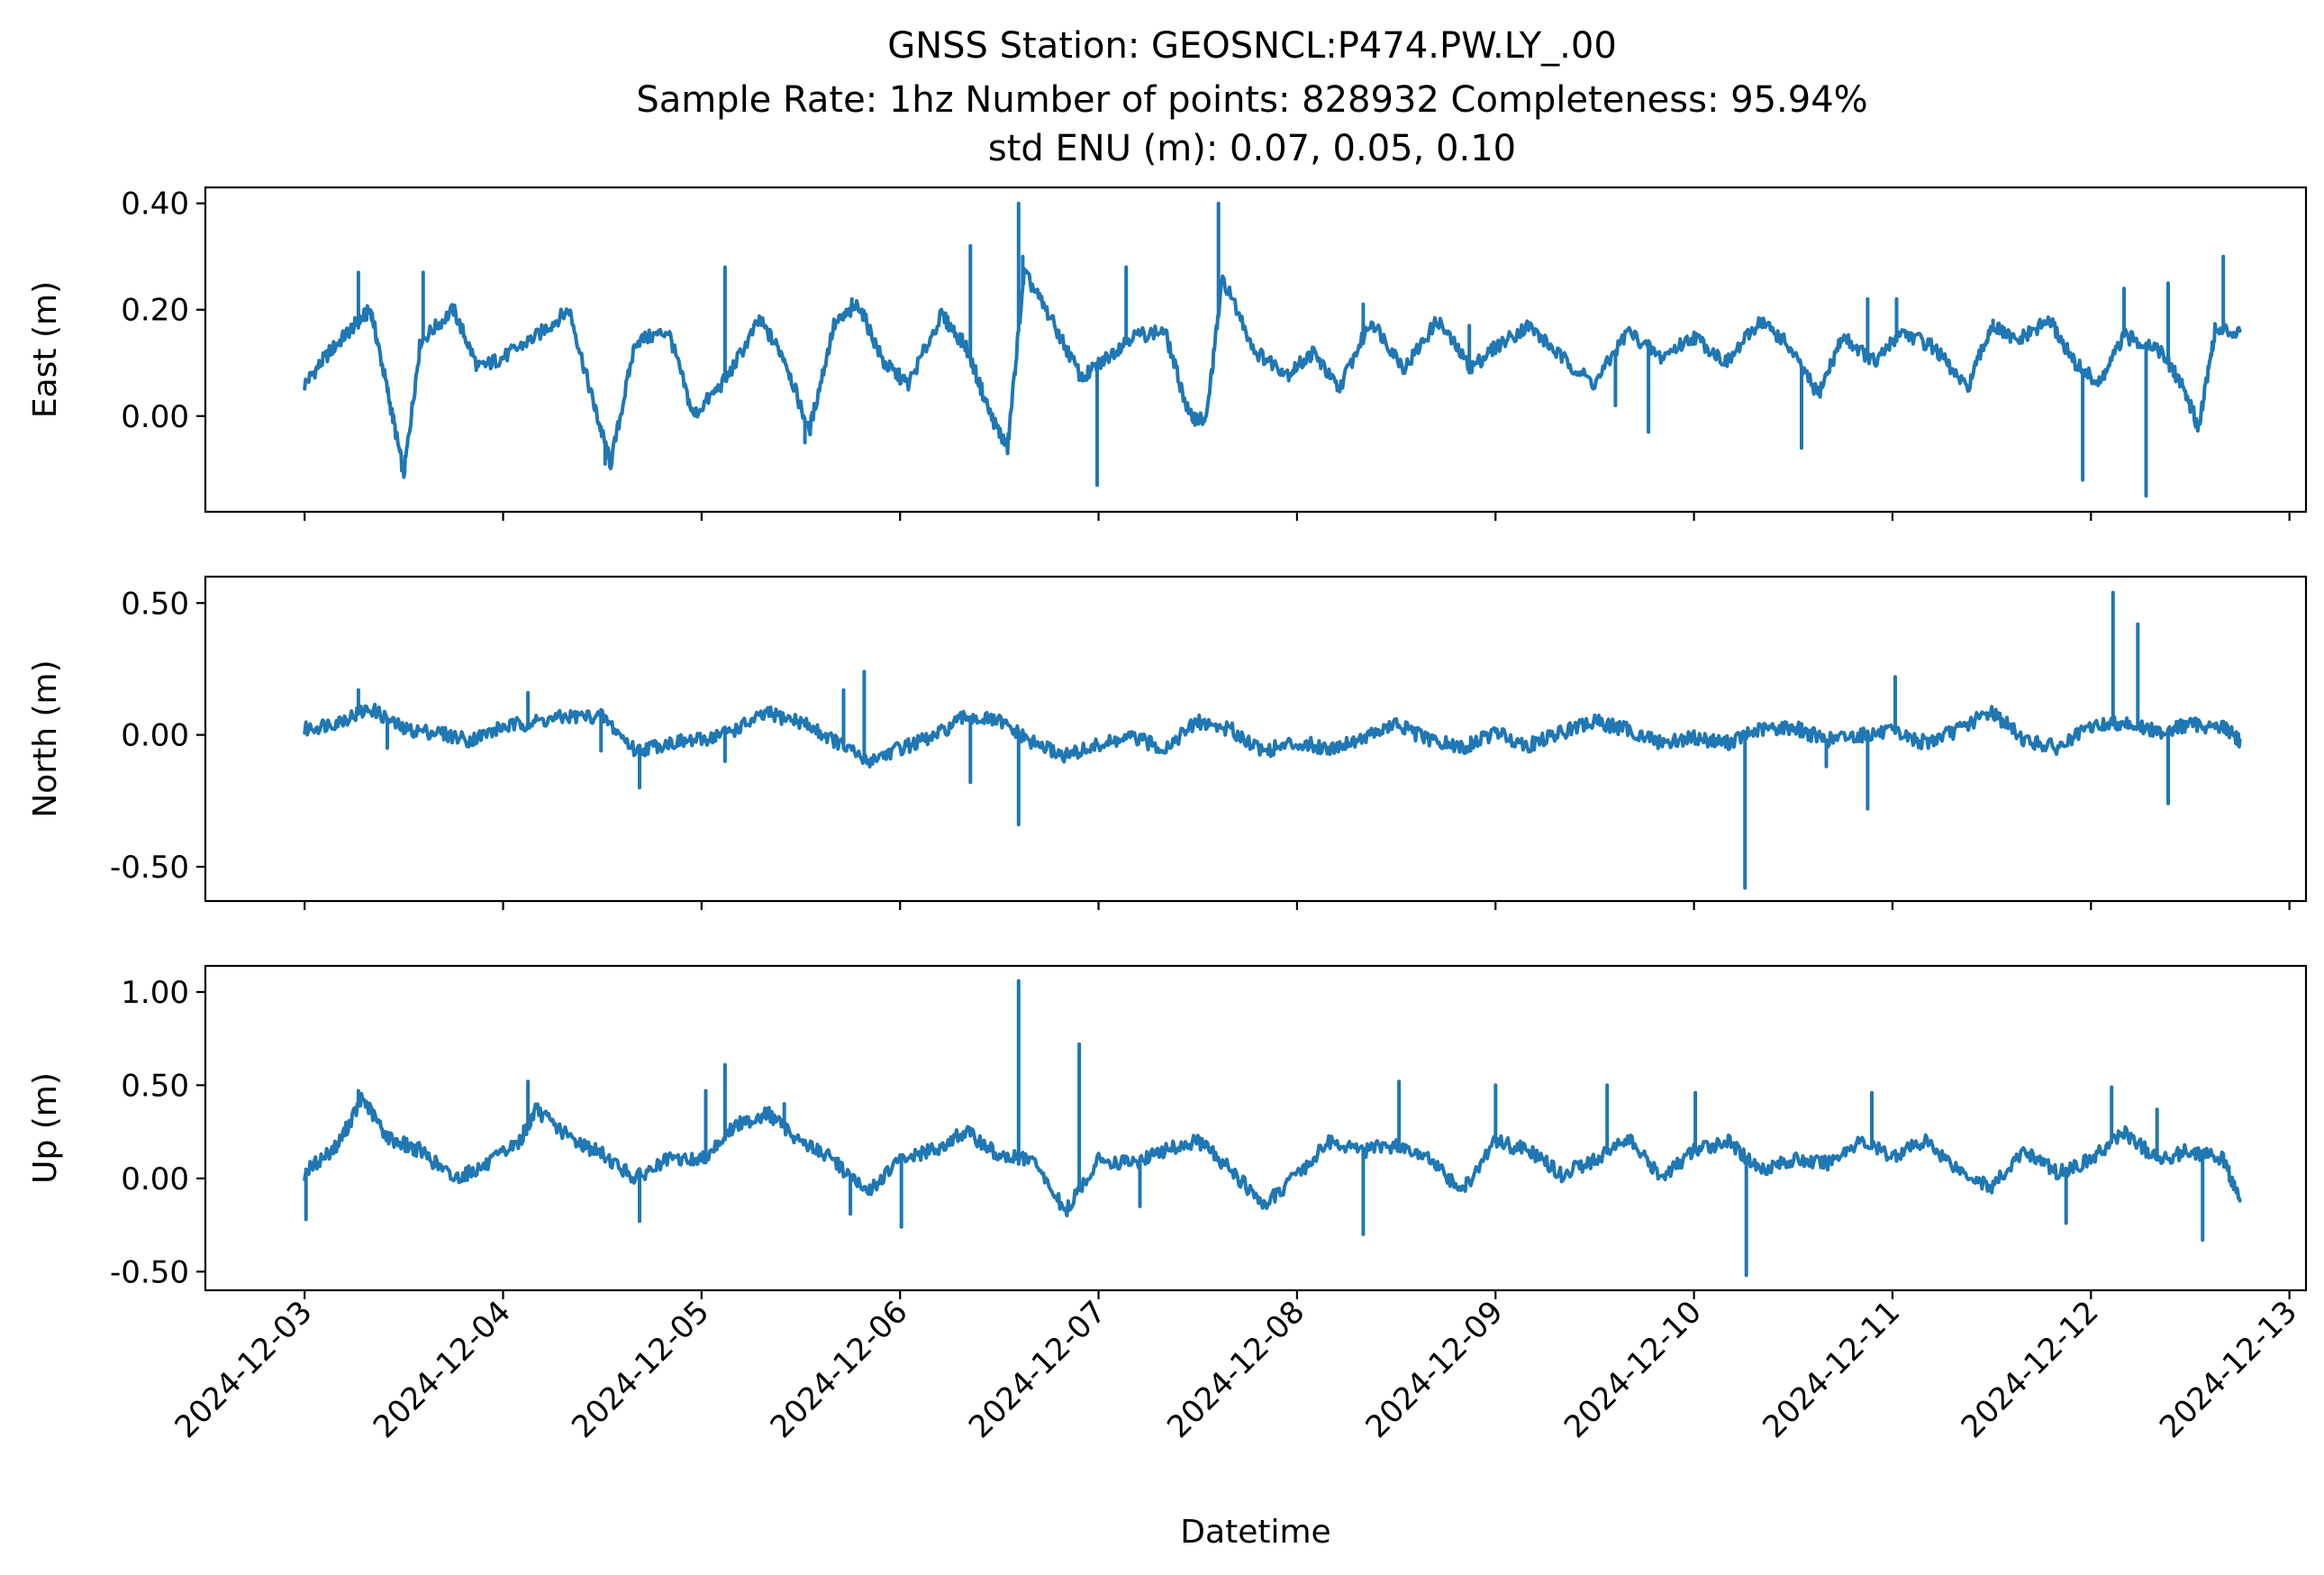 This screenshot has width=2324, height=1575. What do you see at coordinates (1252, 46) in the screenshot?
I see `title-line-station: GNSS Station: GEOSNCL:P474.PW.LY_.00` at bounding box center [1252, 46].